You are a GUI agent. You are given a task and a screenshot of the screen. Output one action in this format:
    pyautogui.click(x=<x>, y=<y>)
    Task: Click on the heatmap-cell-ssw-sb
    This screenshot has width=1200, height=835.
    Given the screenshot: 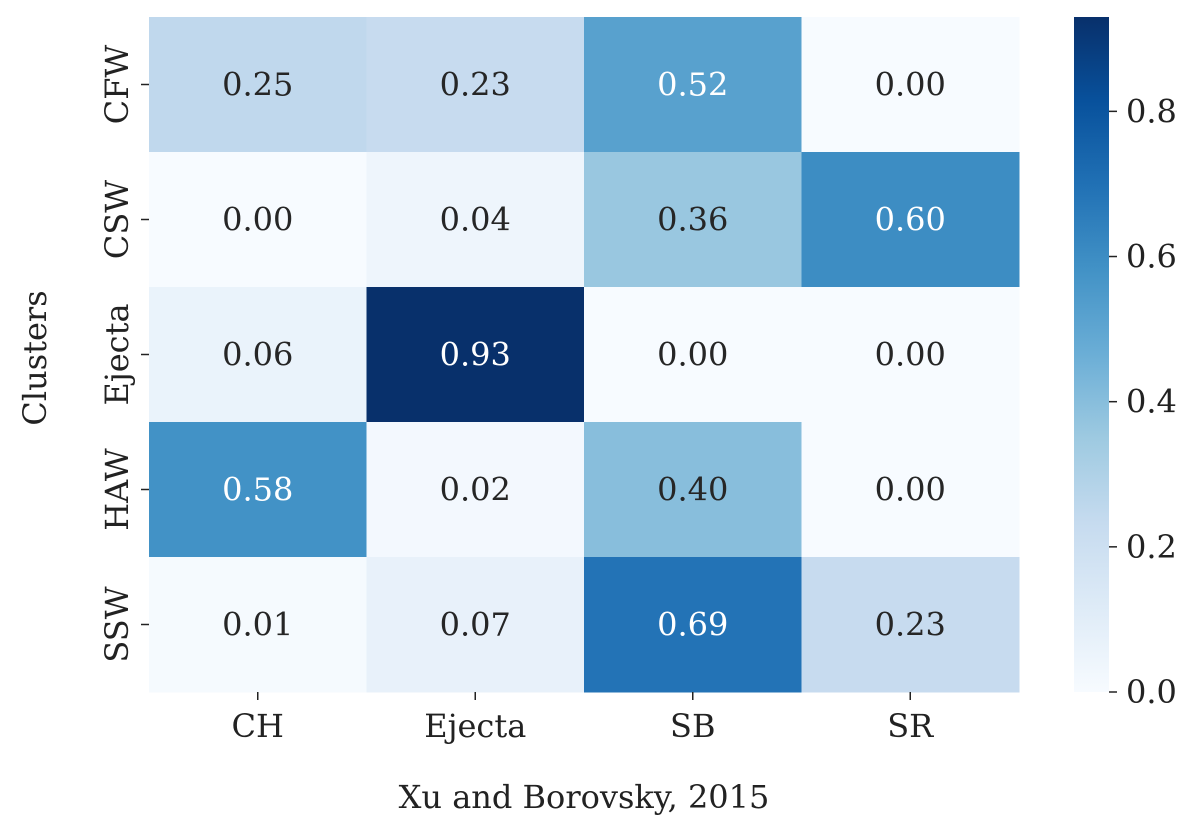 What is the action you would take?
    pyautogui.click(x=693, y=625)
    